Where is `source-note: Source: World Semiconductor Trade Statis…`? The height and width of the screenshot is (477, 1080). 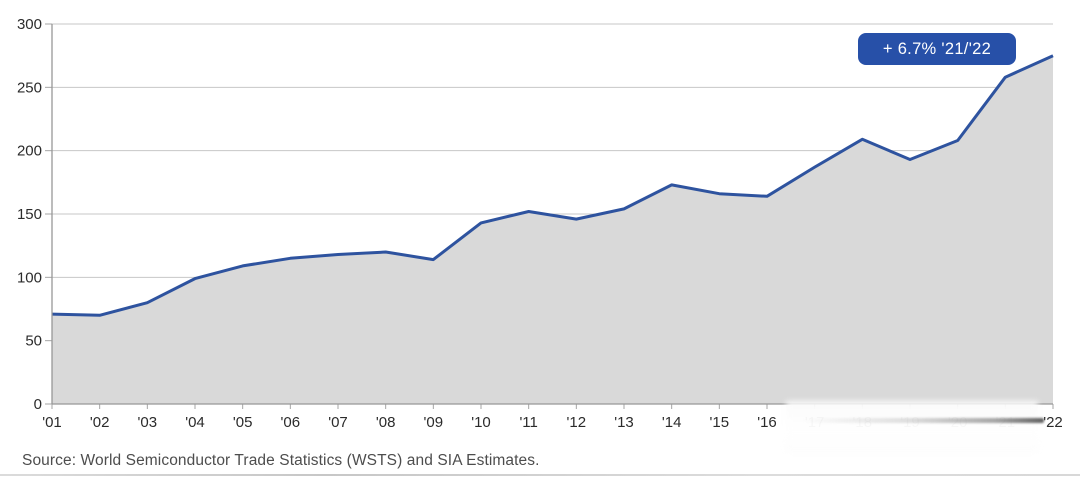 source-note: Source: World Semiconductor Trade Statis… is located at coordinates (281, 460).